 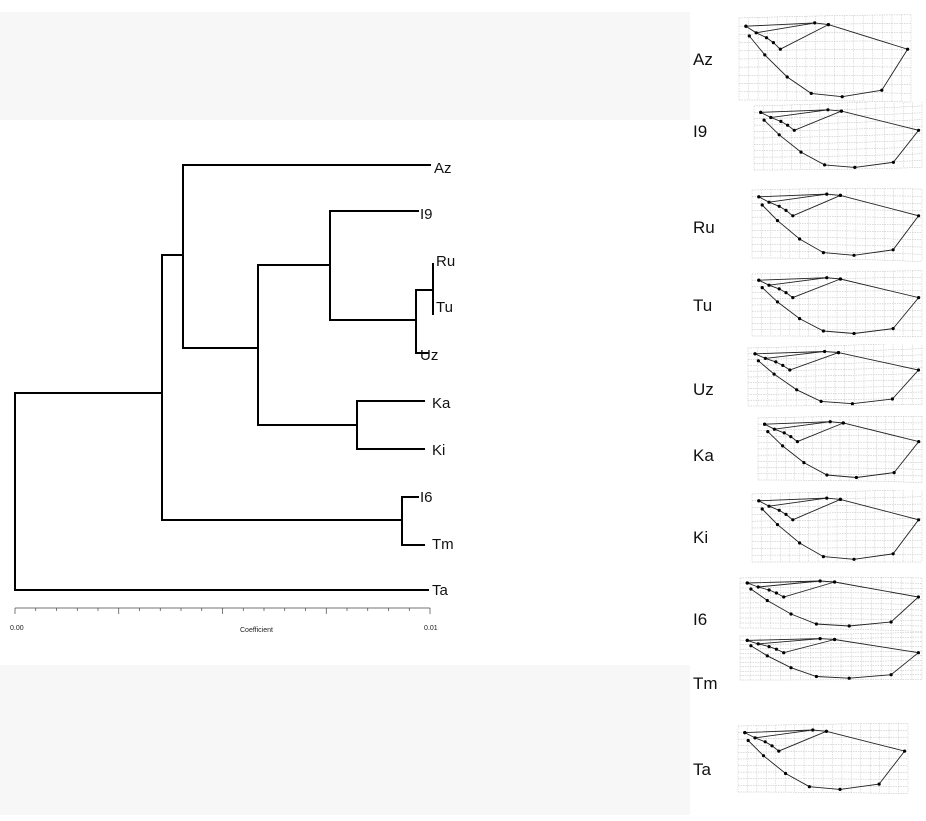 I want to click on wing-shape-ta, so click(x=823, y=759).